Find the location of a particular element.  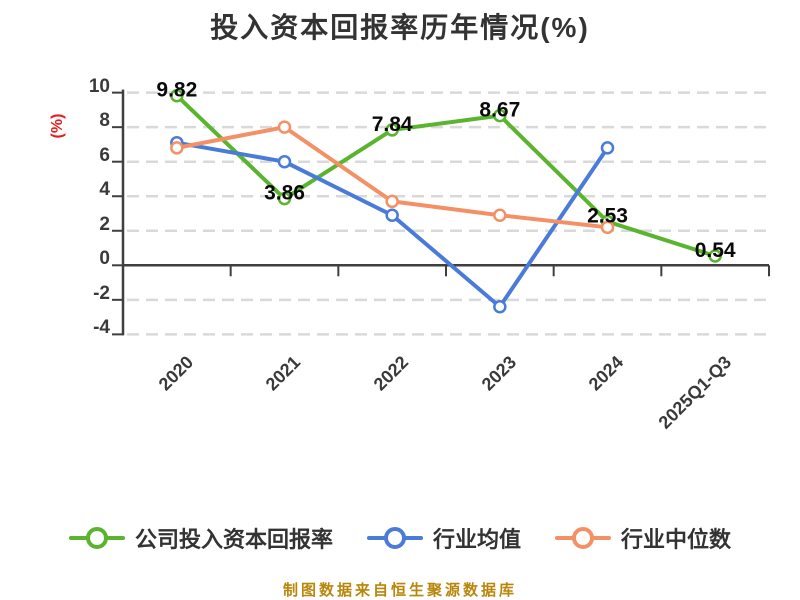

legend-label: 行业中位数 is located at coordinates (676, 539).